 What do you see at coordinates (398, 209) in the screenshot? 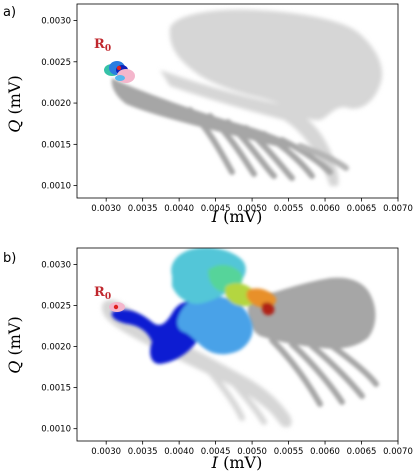
I see `panel-a-xtick-label: 0.0070` at bounding box center [398, 209].